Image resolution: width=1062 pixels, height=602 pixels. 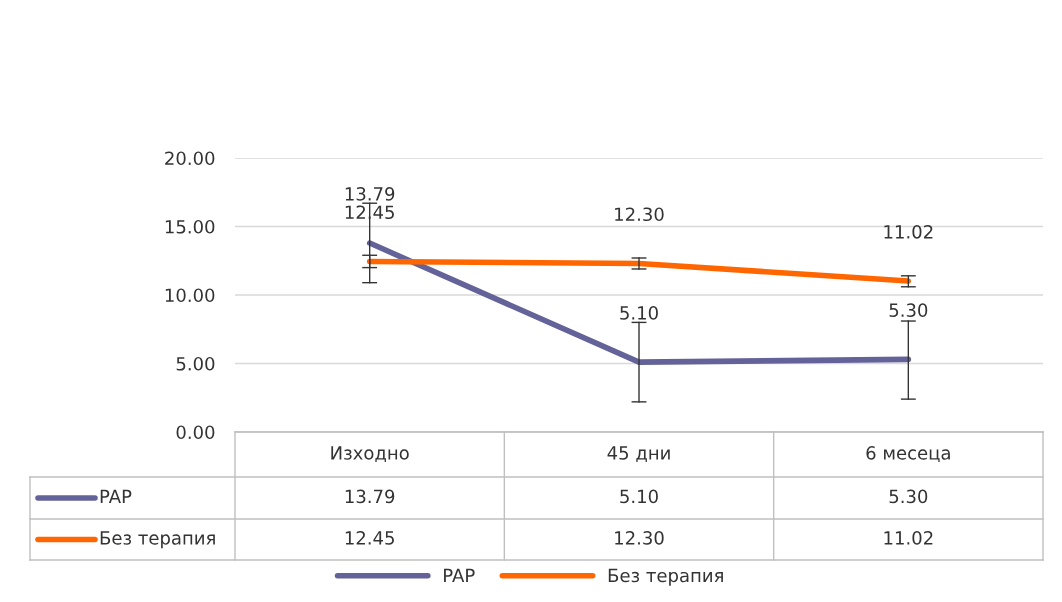 I want to click on text: Без терапия, so click(x=157, y=540).